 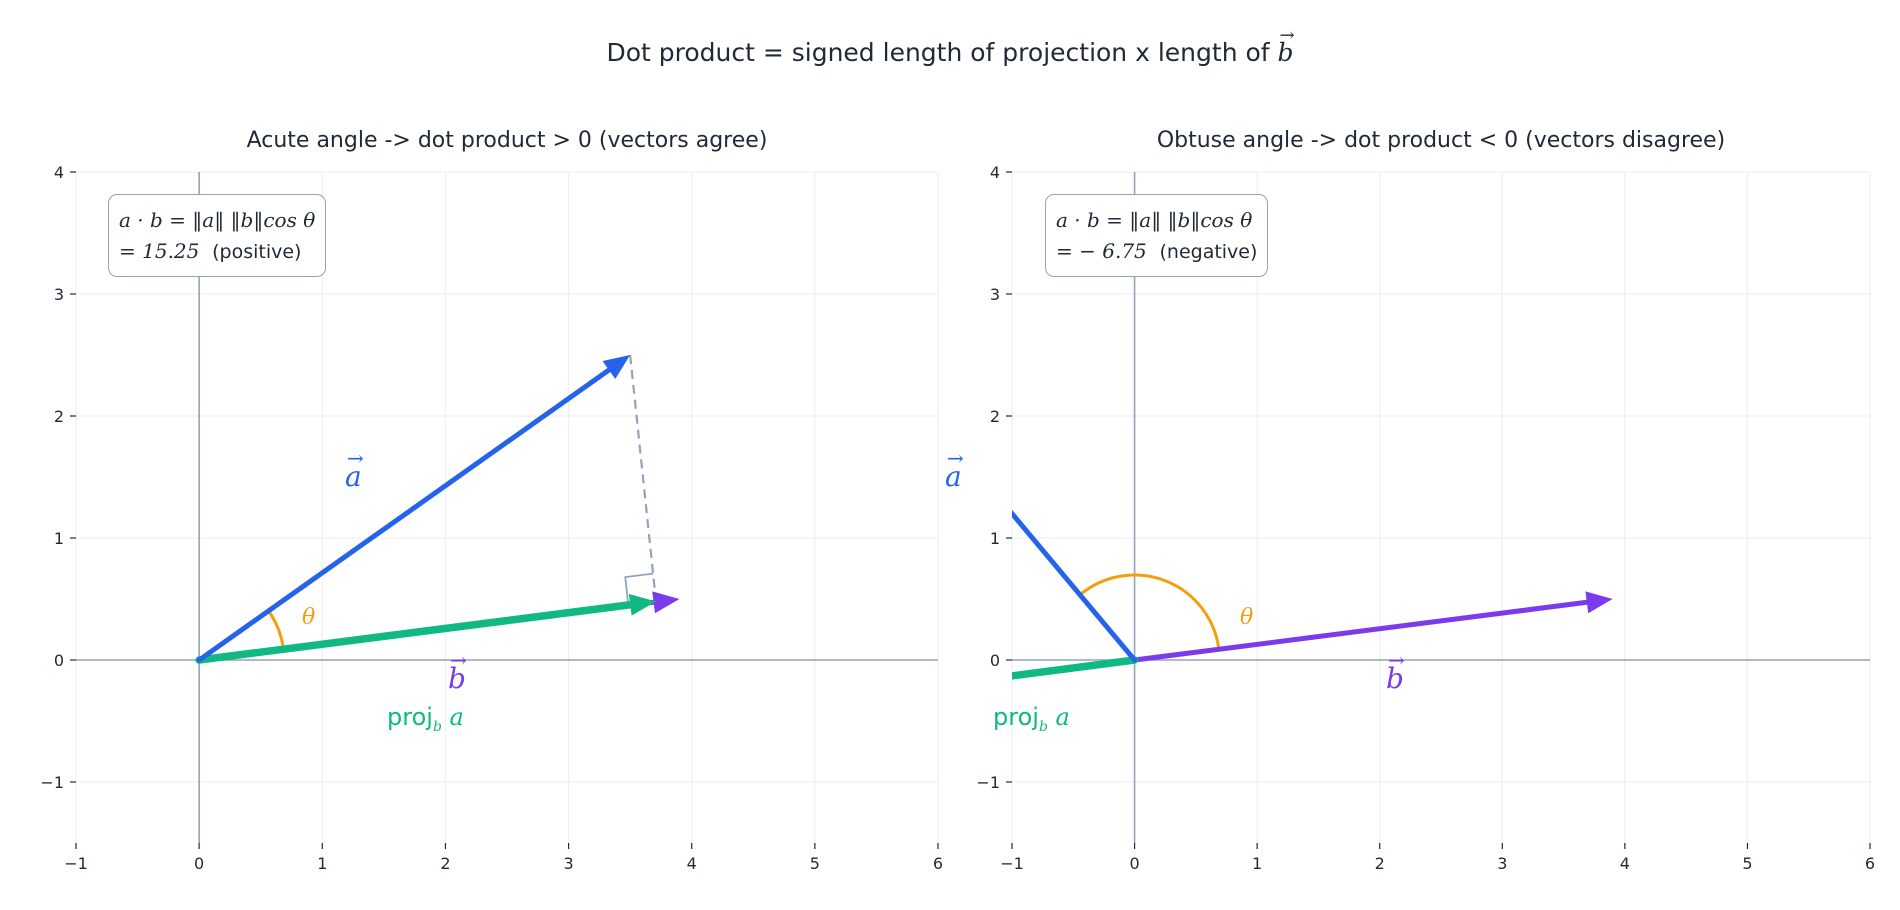 What do you see at coordinates (815, 863) in the screenshot?
I see `panel-1-xtick-label-5: 5` at bounding box center [815, 863].